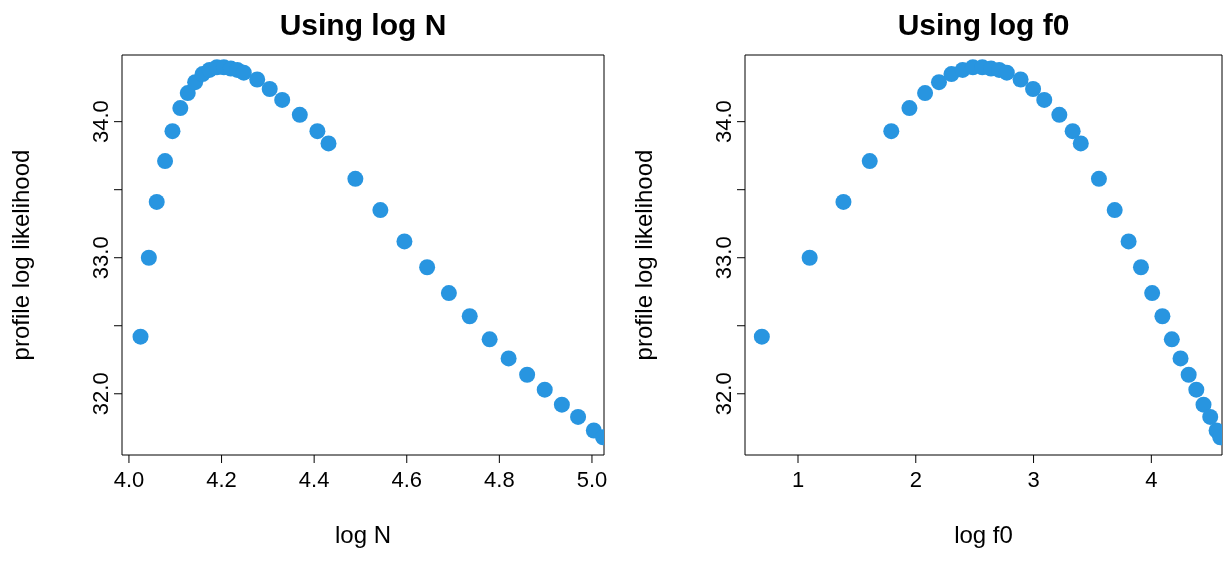 This screenshot has height=565, width=1226. What do you see at coordinates (798, 479) in the screenshot?
I see `x-tick-label: 1` at bounding box center [798, 479].